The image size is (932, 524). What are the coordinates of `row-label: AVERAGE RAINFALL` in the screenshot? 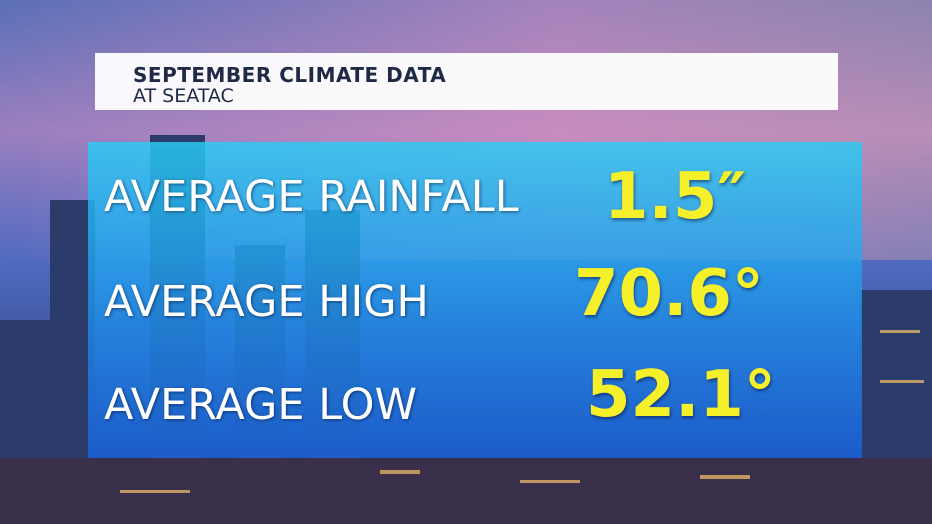 It's located at (311, 197).